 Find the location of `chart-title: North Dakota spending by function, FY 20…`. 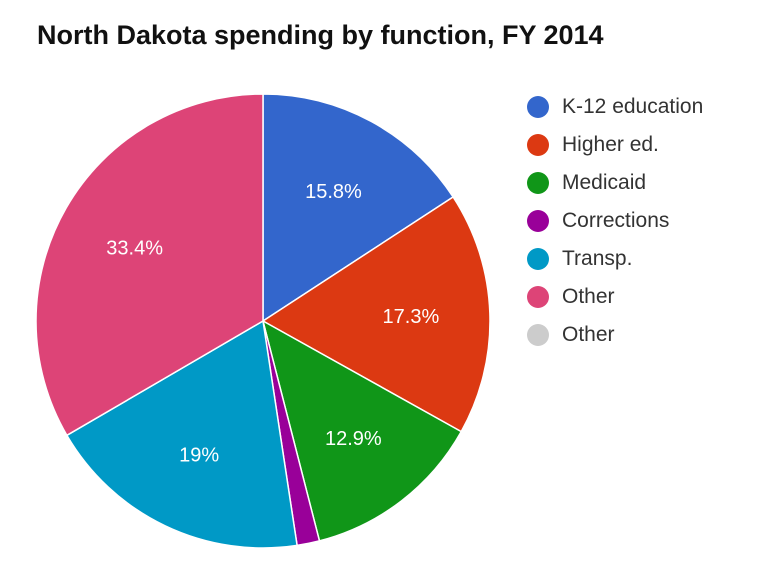

chart-title: North Dakota spending by function, FY 20… is located at coordinates (320, 35).